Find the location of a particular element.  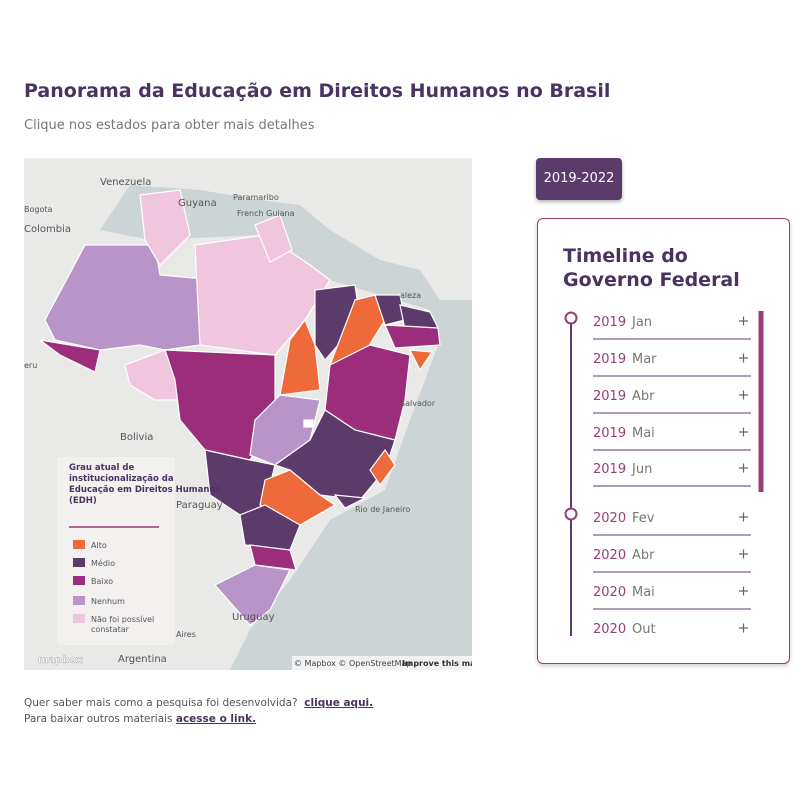

map-label: aleza is located at coordinates (410, 295).